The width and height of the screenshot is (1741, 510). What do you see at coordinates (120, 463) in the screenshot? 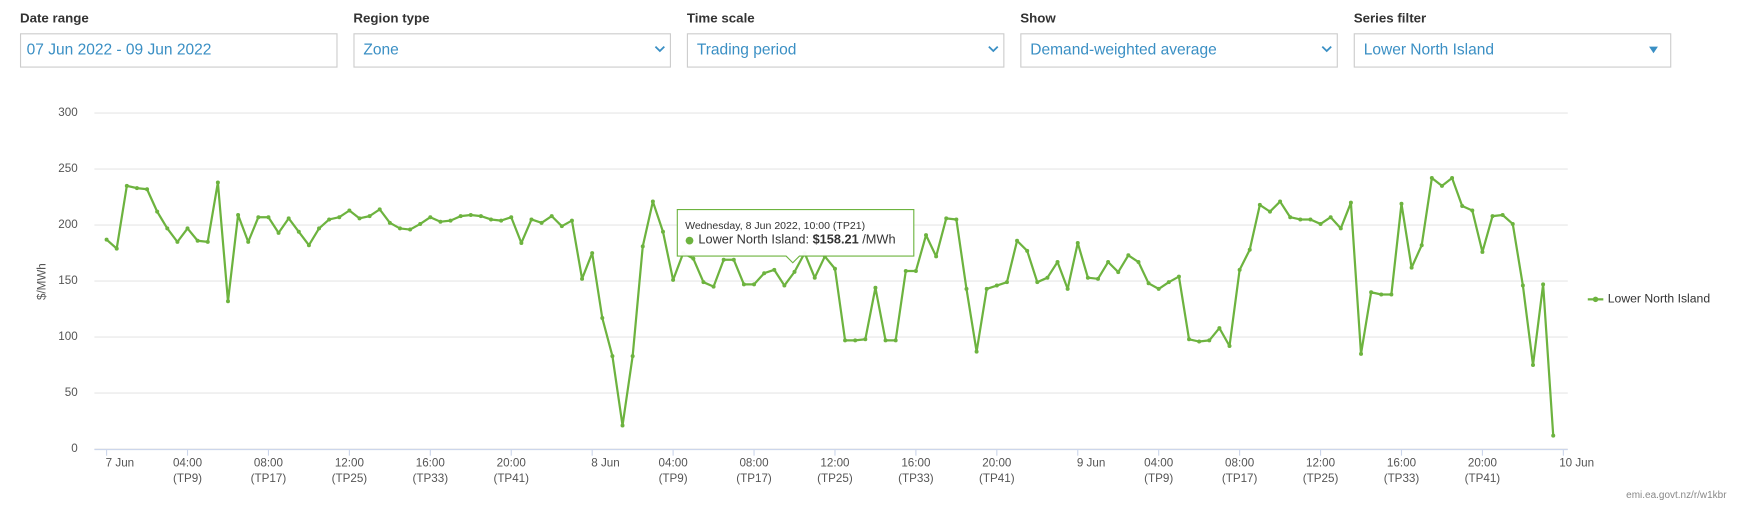
I see `x-tick-label: 7 Jun` at bounding box center [120, 463].